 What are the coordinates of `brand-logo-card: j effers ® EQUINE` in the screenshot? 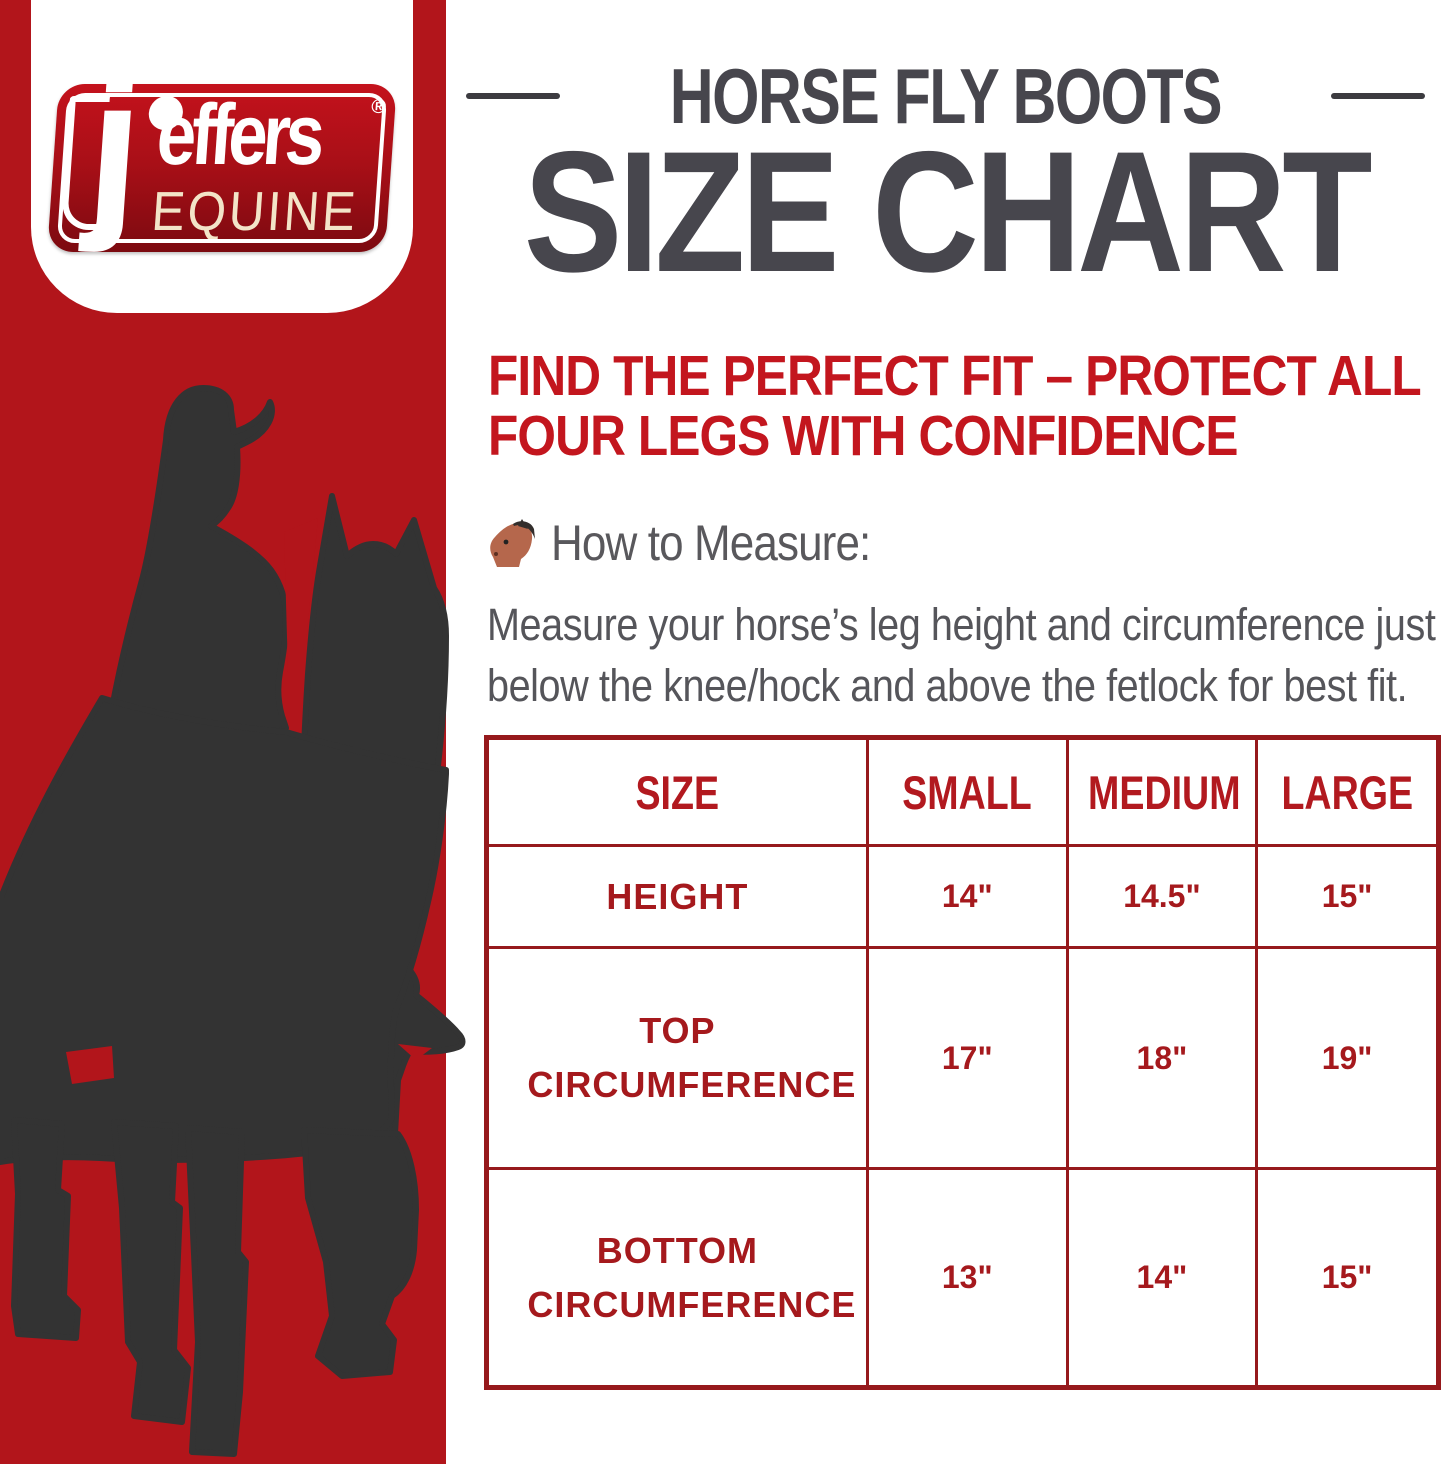 It's located at (222, 156).